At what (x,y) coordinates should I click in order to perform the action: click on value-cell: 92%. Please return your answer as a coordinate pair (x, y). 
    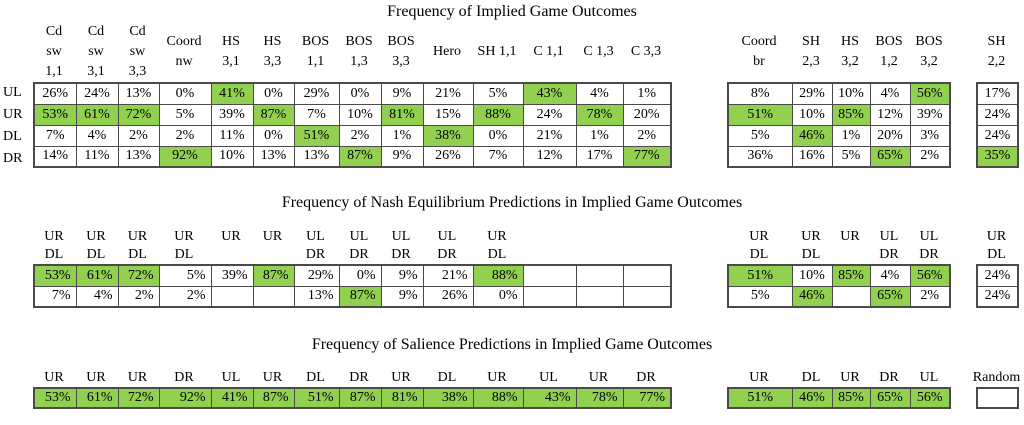
    Looking at the image, I should click on (185, 156).